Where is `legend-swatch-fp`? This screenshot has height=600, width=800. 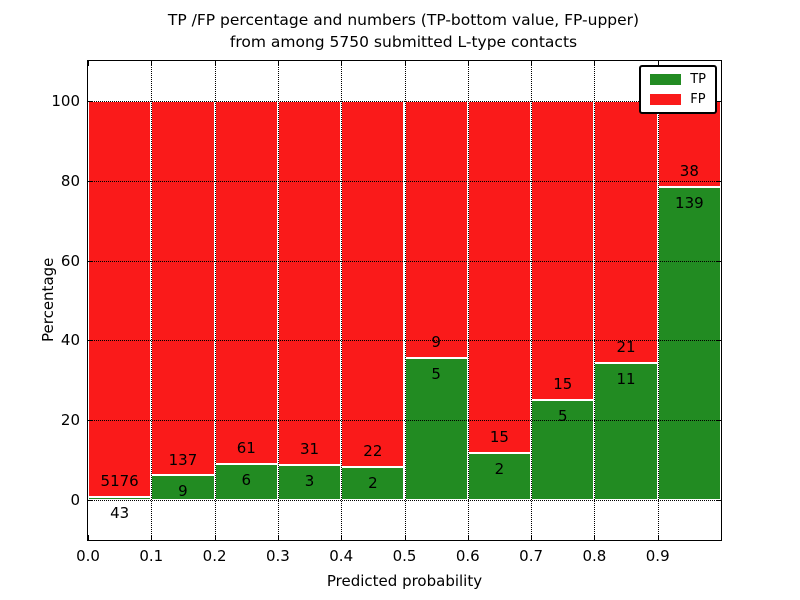
legend-swatch-fp is located at coordinates (666, 99).